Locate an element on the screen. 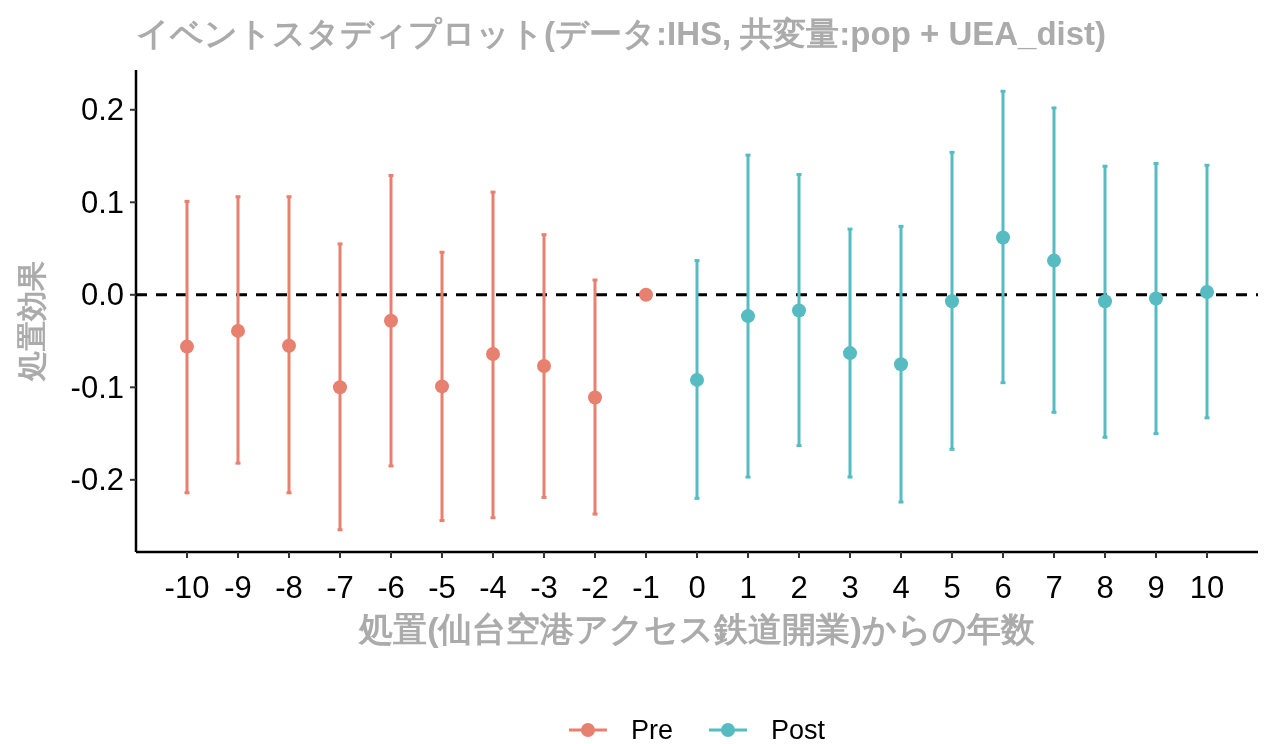  y-tick-label: 0.0 is located at coordinates (102, 295).